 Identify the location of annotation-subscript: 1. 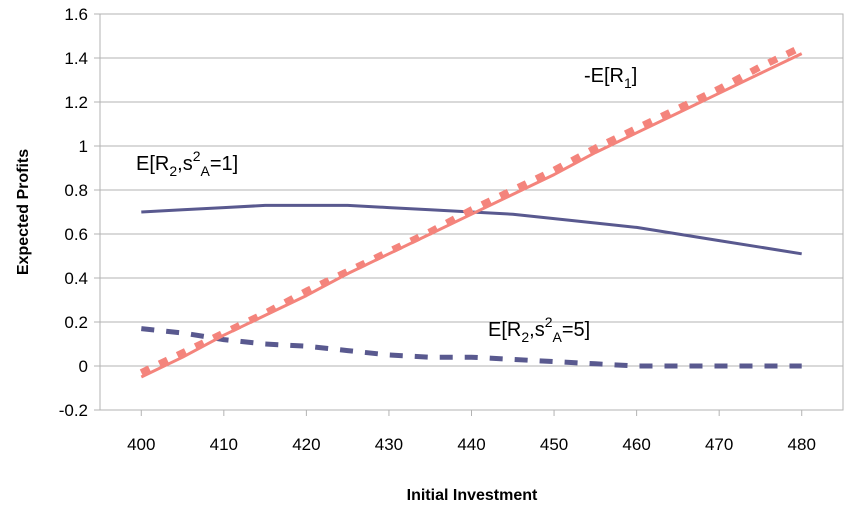
(628, 83).